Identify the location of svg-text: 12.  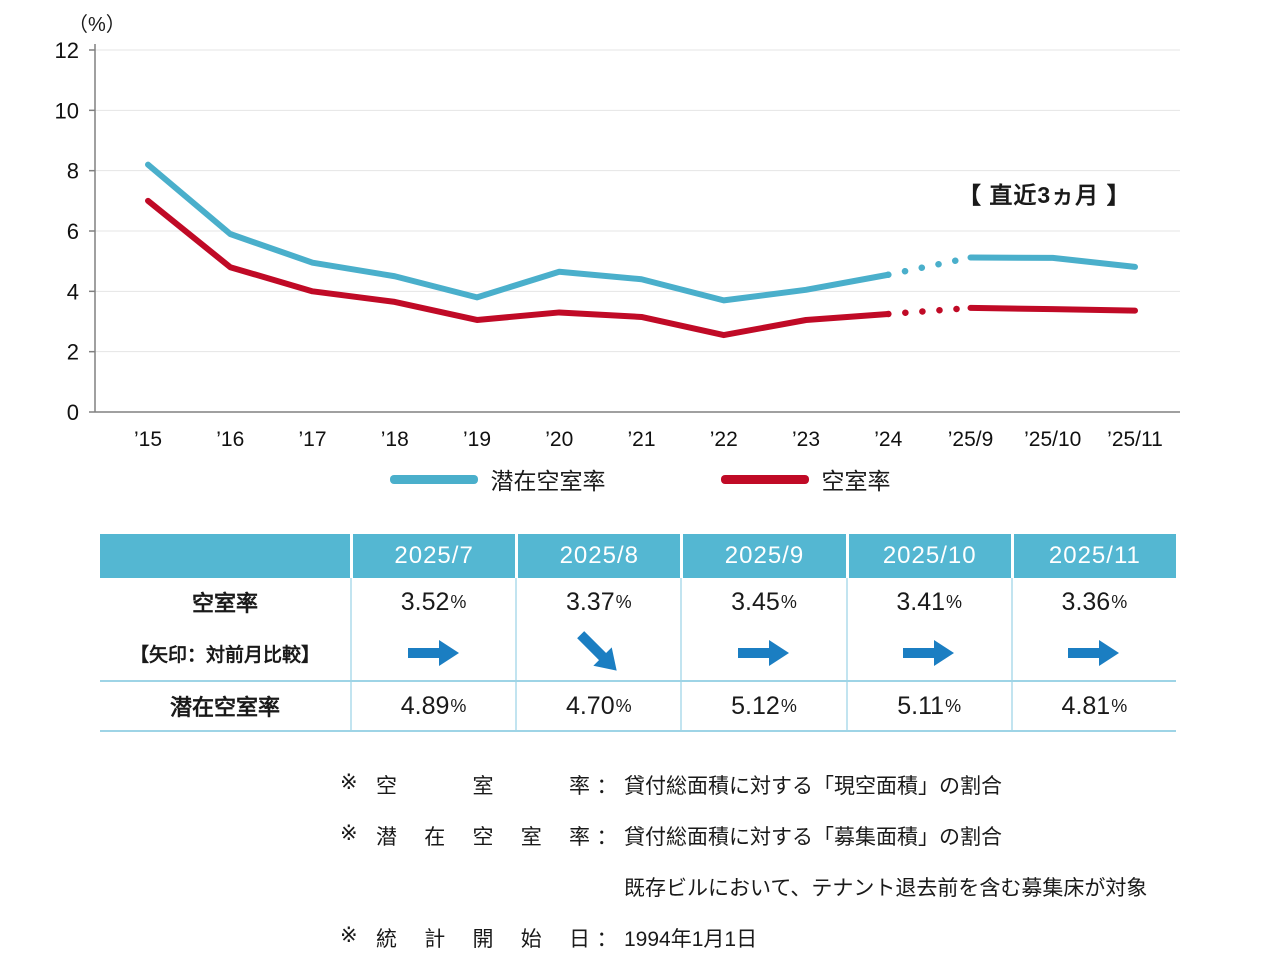
(67, 50).